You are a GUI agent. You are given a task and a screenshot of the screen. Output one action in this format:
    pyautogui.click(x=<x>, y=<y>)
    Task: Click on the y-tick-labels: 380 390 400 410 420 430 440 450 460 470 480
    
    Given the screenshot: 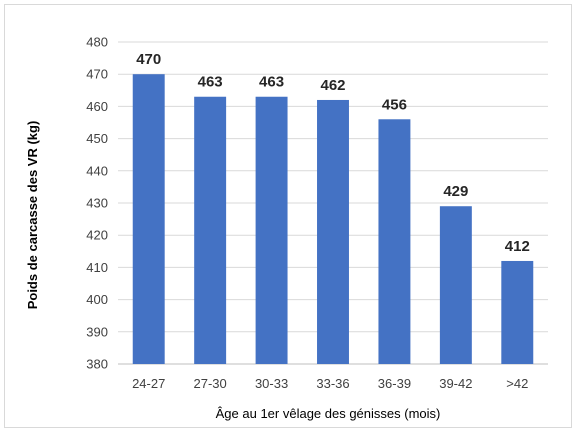 What is the action you would take?
    pyautogui.click(x=97, y=203)
    